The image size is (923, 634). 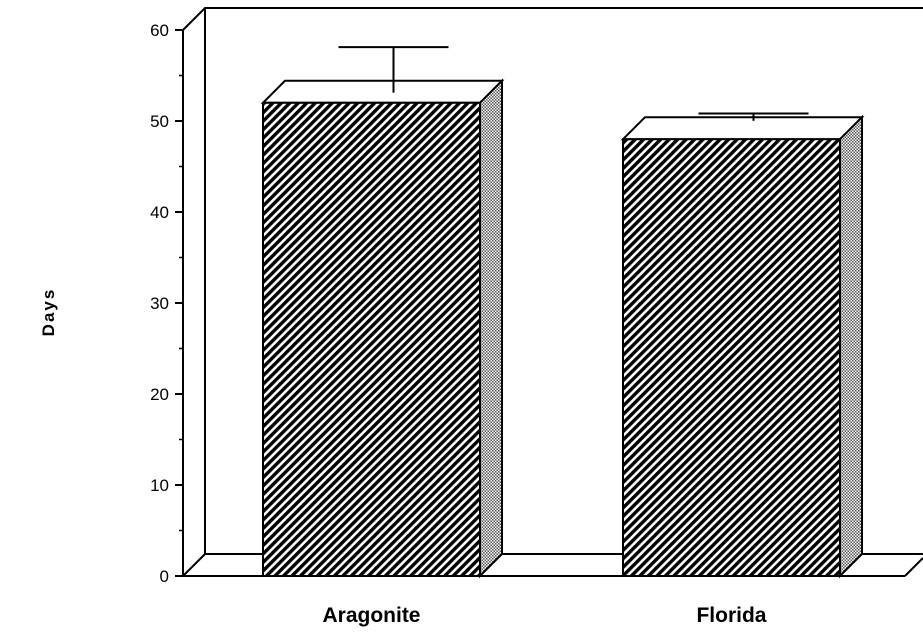 I want to click on x-axis-labels: Aragonite Florida, so click(x=544, y=615).